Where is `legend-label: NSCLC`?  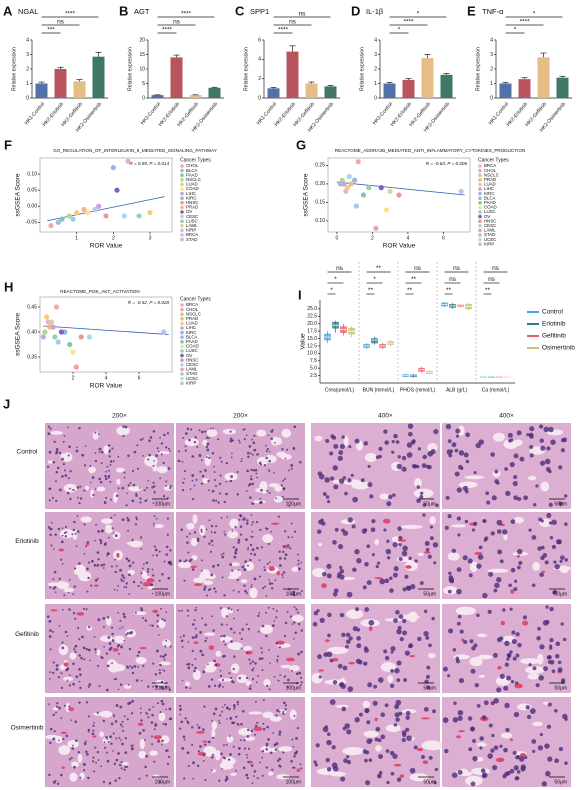 legend-label: NSCLC is located at coordinates (193, 179).